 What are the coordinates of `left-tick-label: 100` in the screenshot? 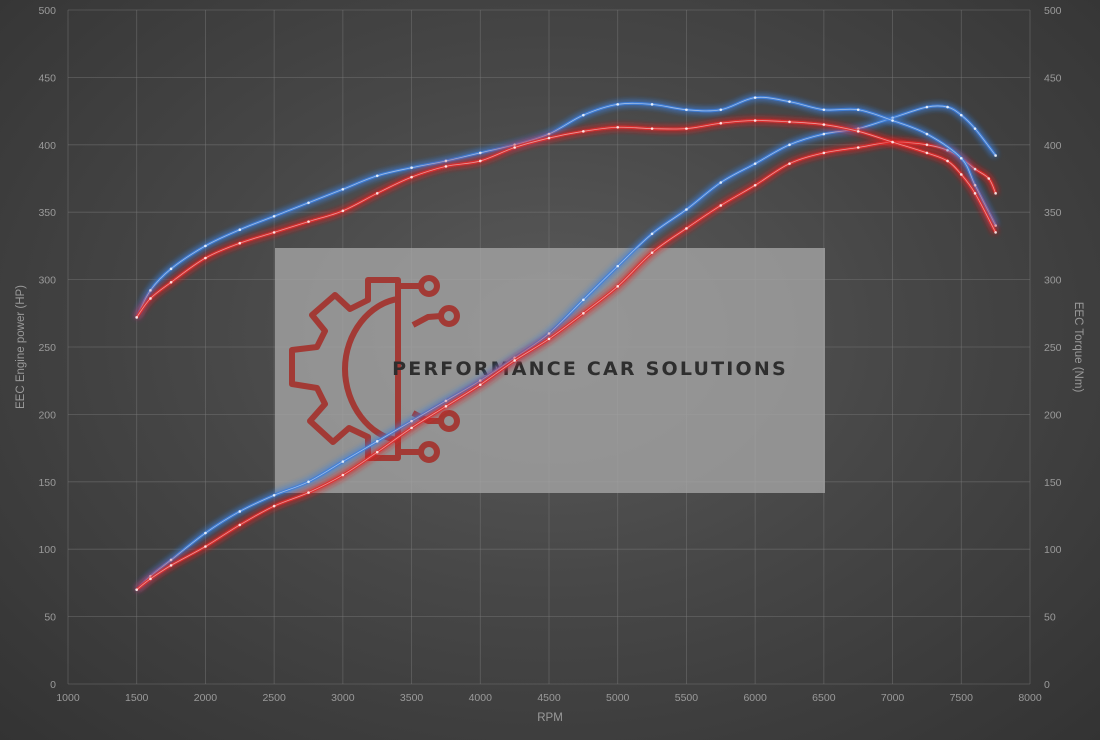 It's located at (47, 550).